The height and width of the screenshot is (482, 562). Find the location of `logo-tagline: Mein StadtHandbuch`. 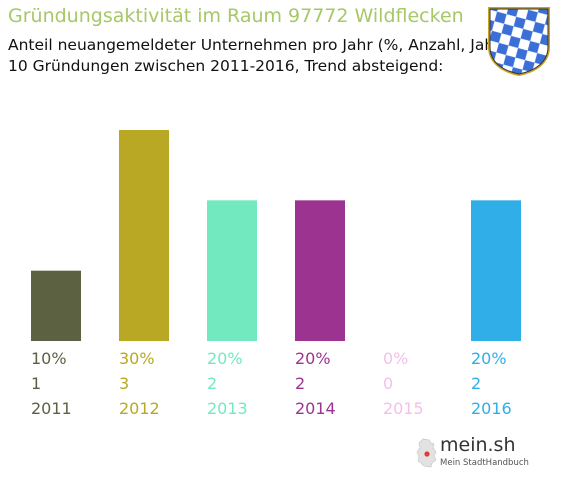

logo-tagline: Mein StadtHandbuch is located at coordinates (484, 463).